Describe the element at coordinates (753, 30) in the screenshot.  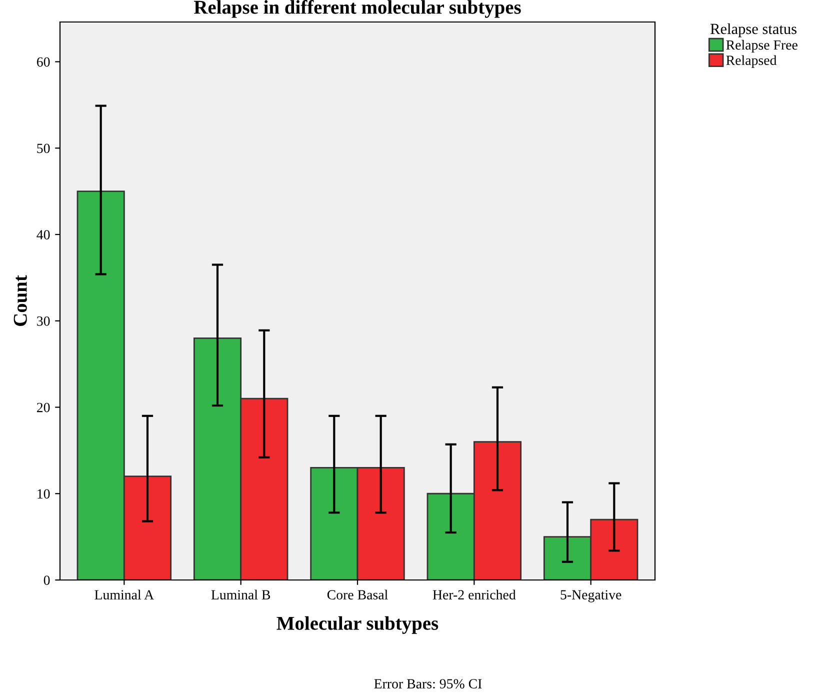
I see `legend-title: Relapse status` at that location.